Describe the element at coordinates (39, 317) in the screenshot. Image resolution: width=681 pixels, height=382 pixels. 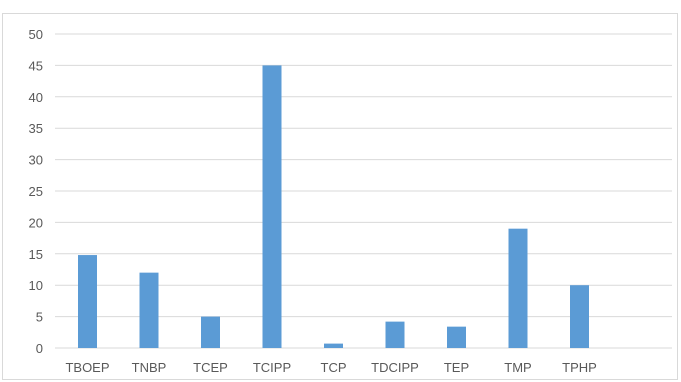
I see `y-tick-label: 5` at that location.